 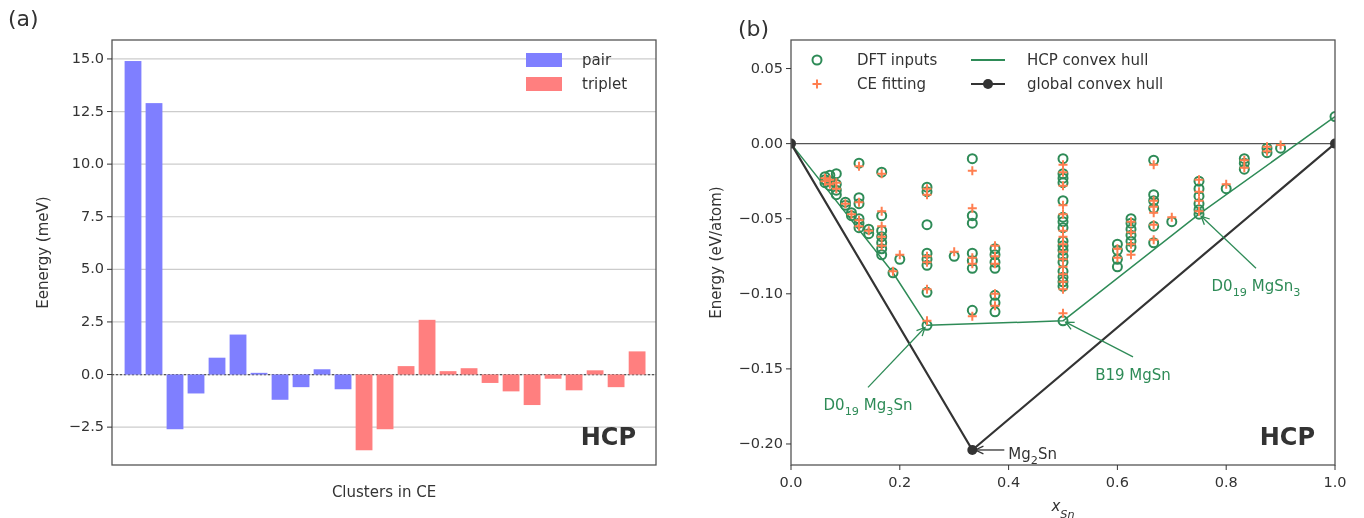 What do you see at coordinates (23, 18) in the screenshot?
I see `chart-title: (a)` at bounding box center [23, 18].